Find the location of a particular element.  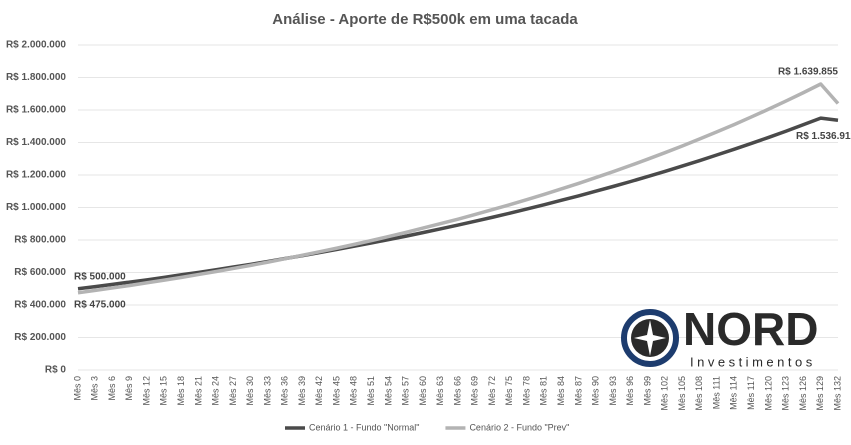

x-tick-label: Mês 108 is located at coordinates (699, 393).